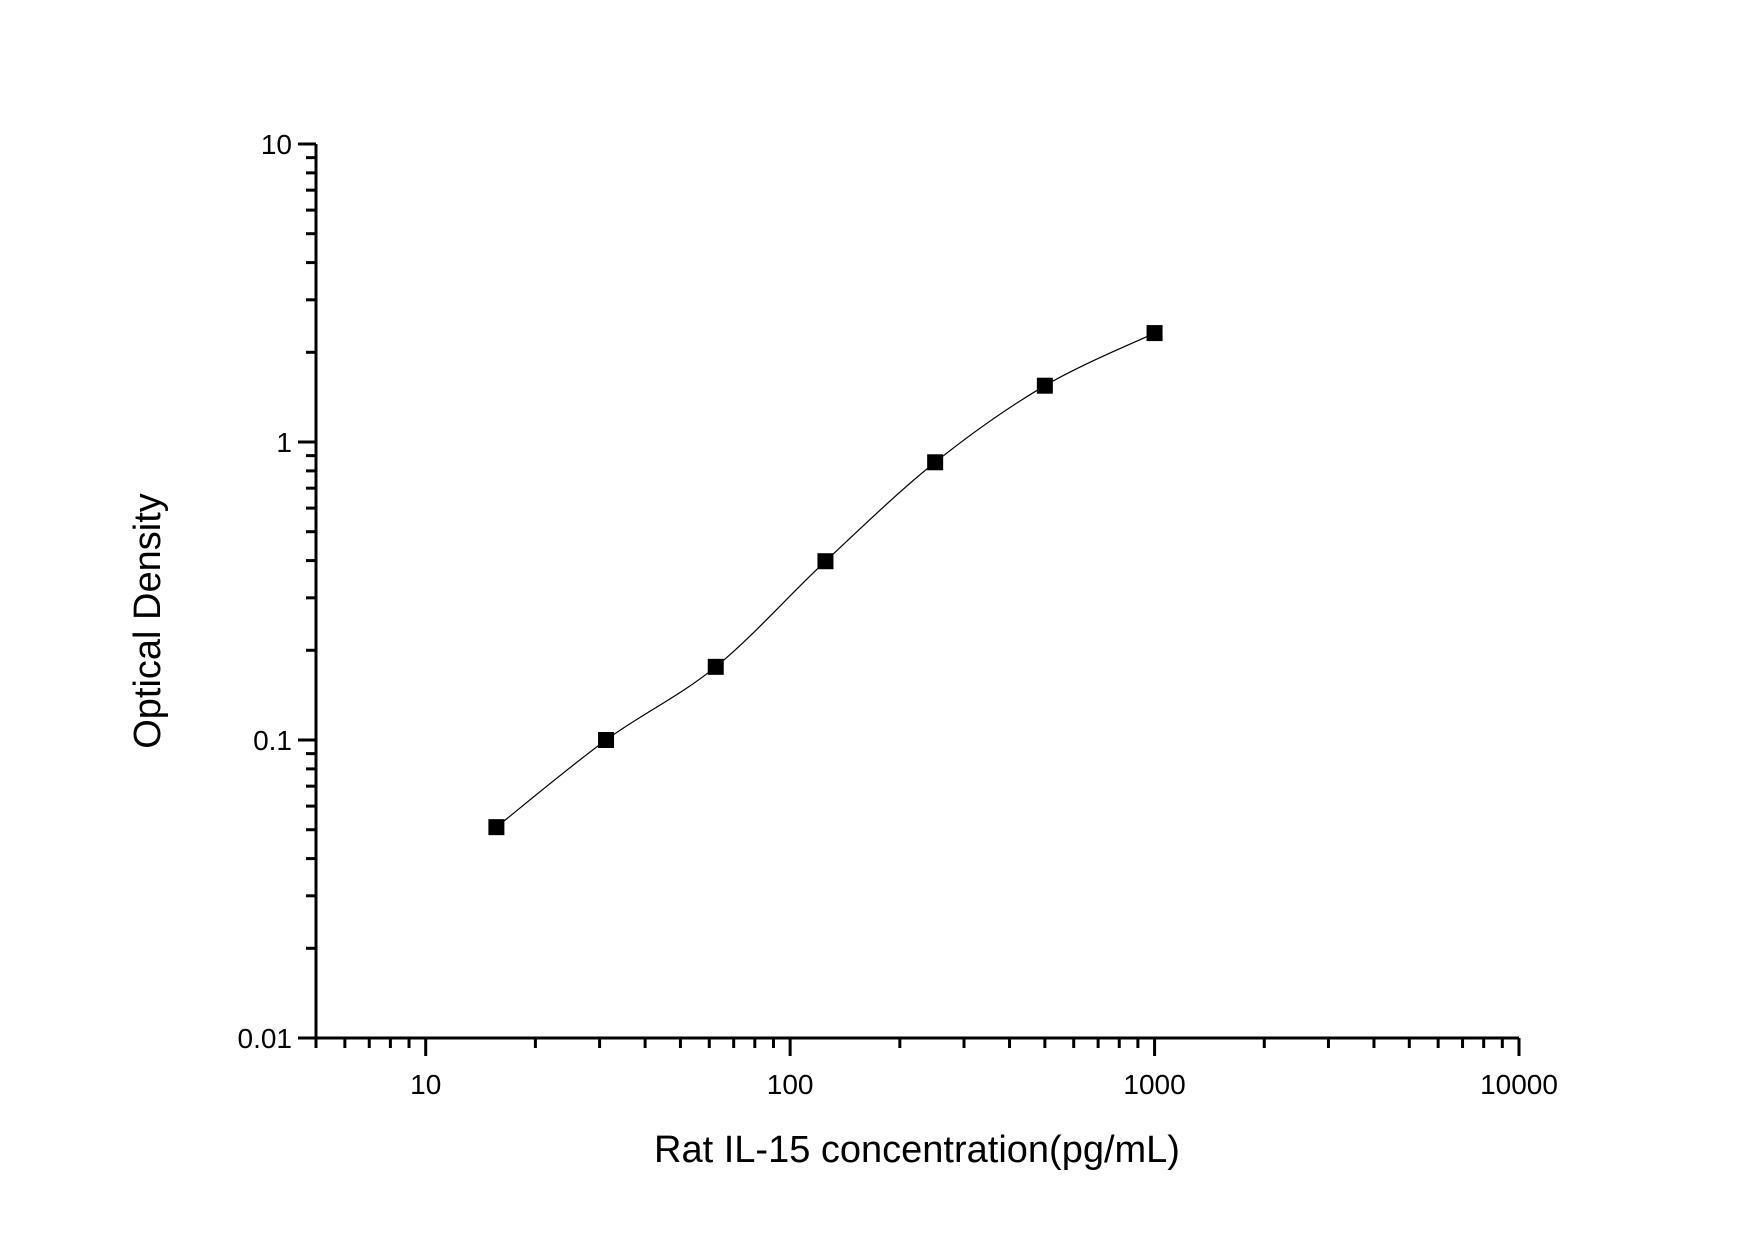  Describe the element at coordinates (1519, 1084) in the screenshot. I see `x-tick-label: 10000` at that location.